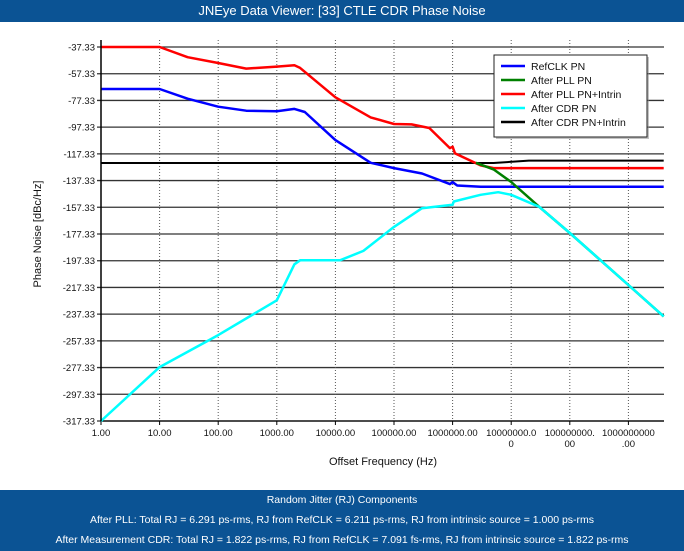 The width and height of the screenshot is (684, 551). I want to click on y-tick-label: -177.33, so click(79, 235).